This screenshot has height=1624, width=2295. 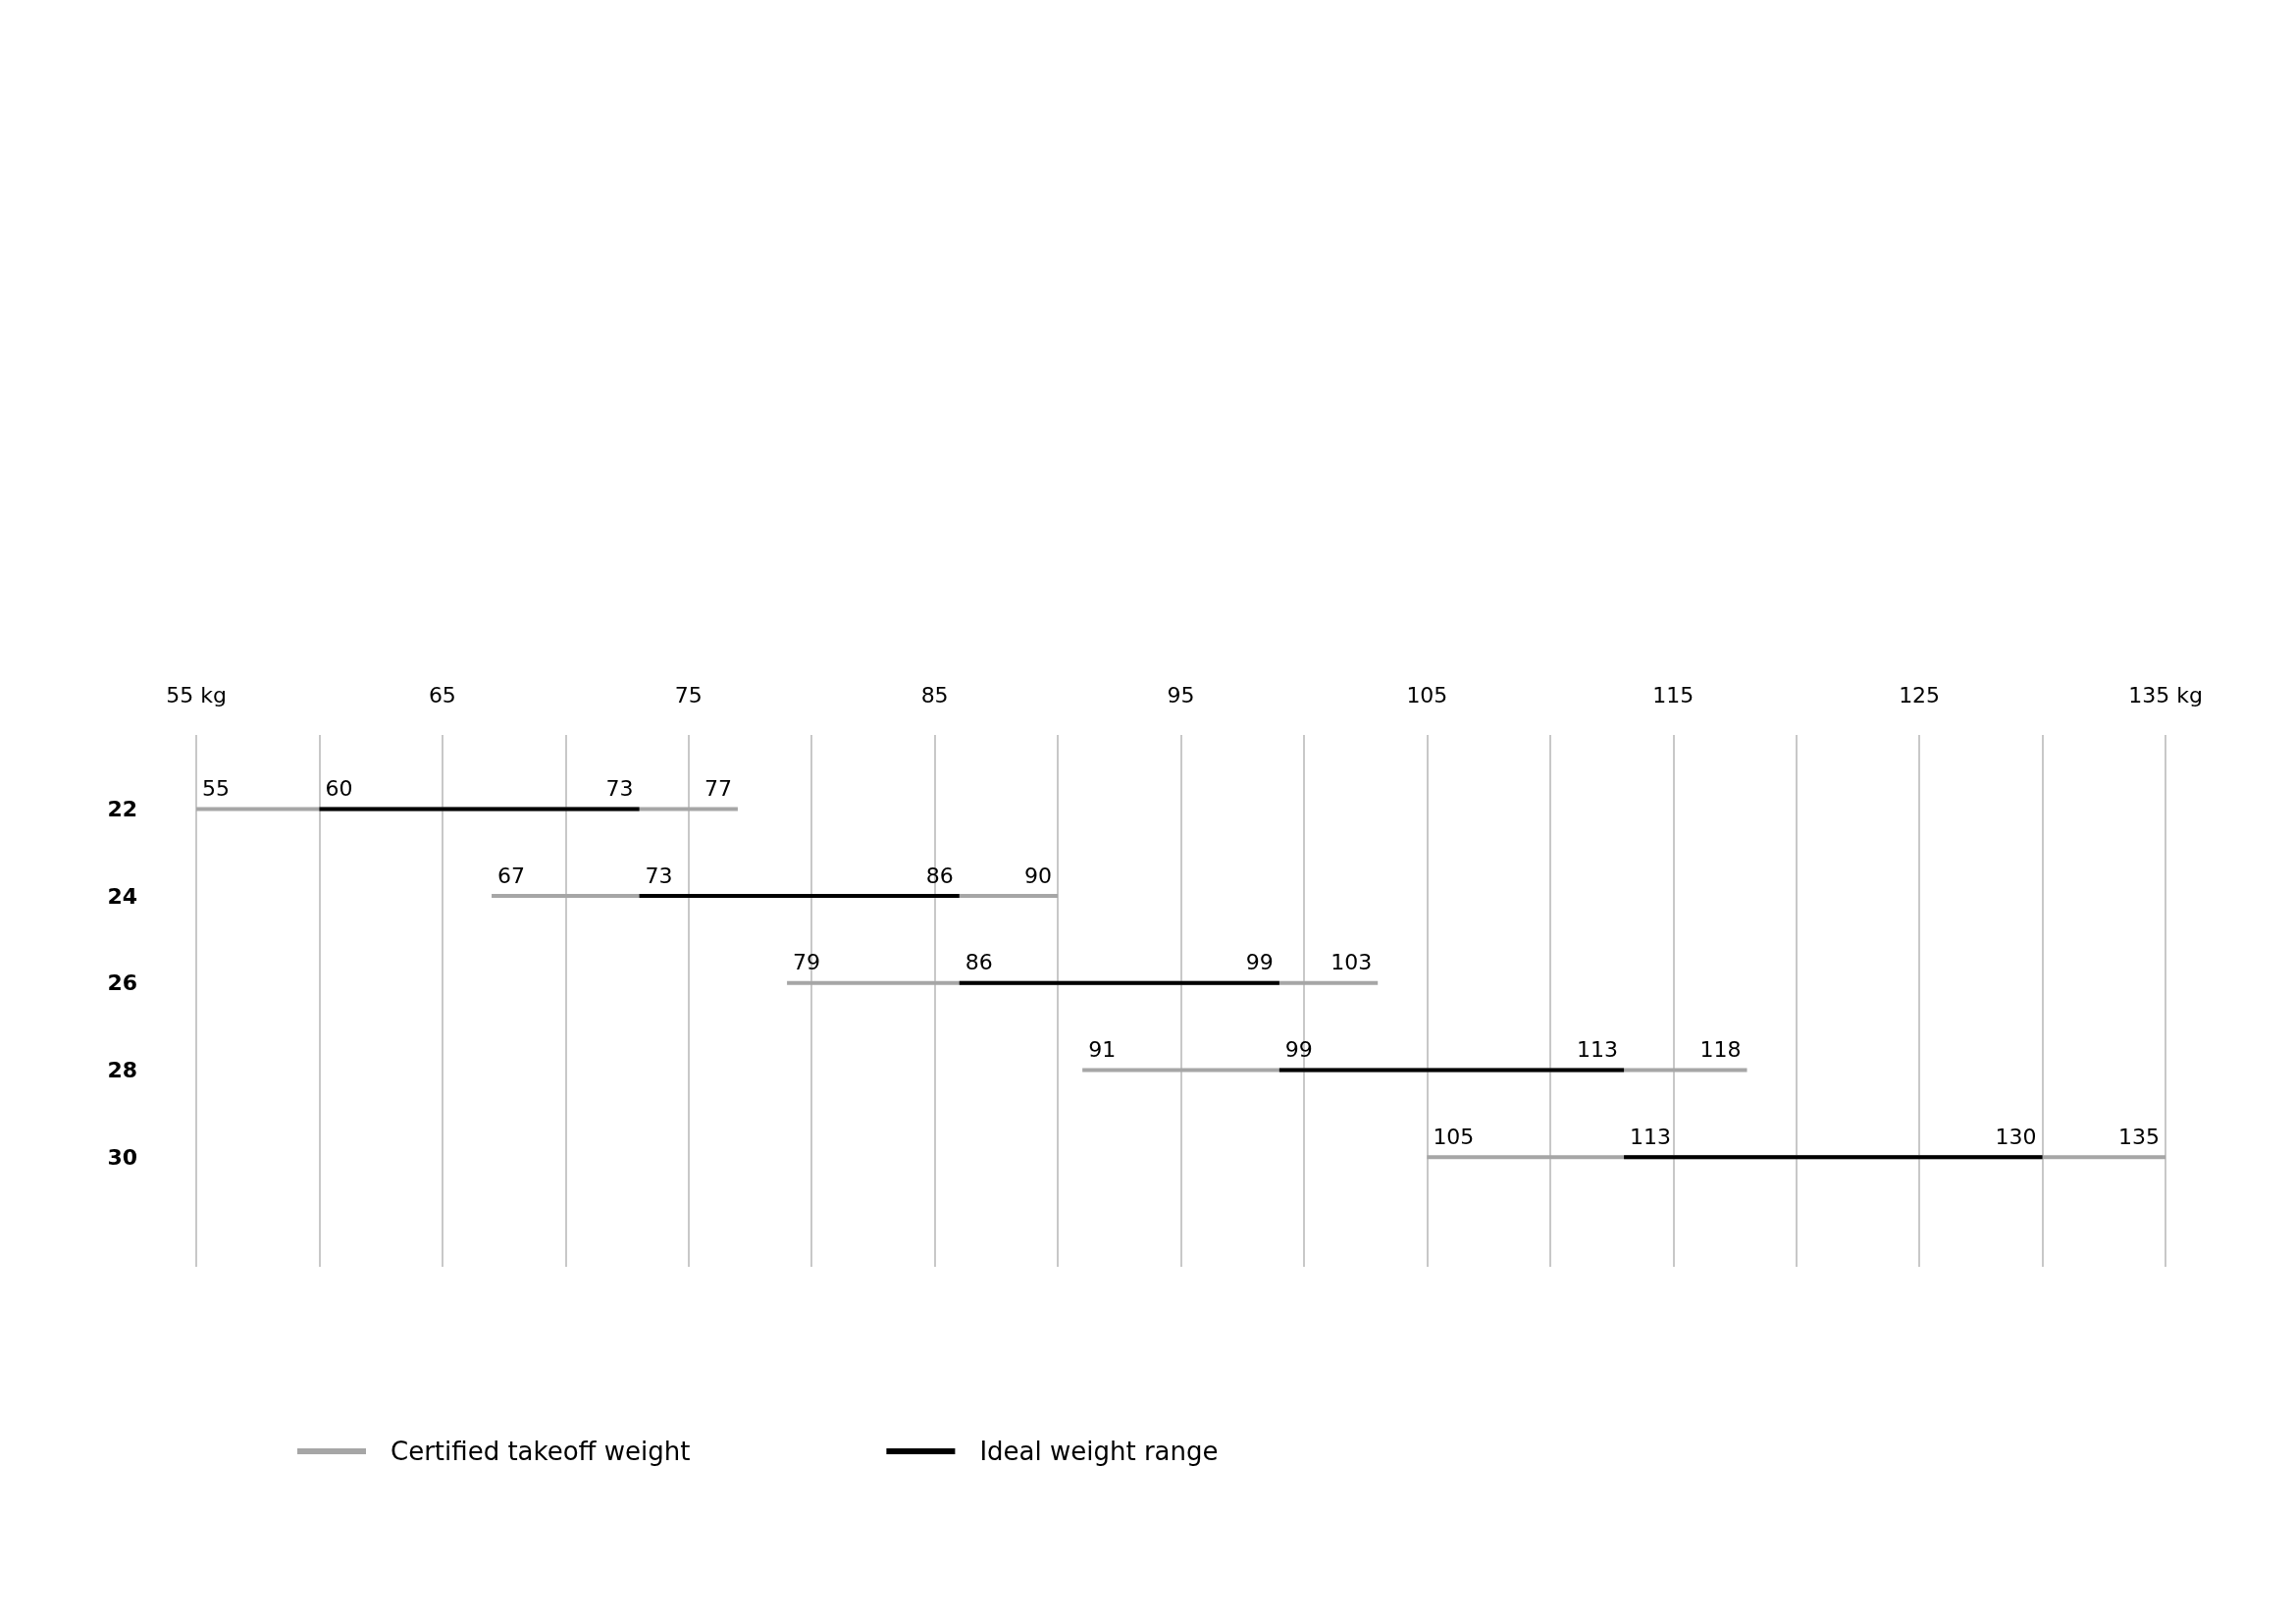 What do you see at coordinates (2016, 1136) in the screenshot?
I see `annotation: 130` at bounding box center [2016, 1136].